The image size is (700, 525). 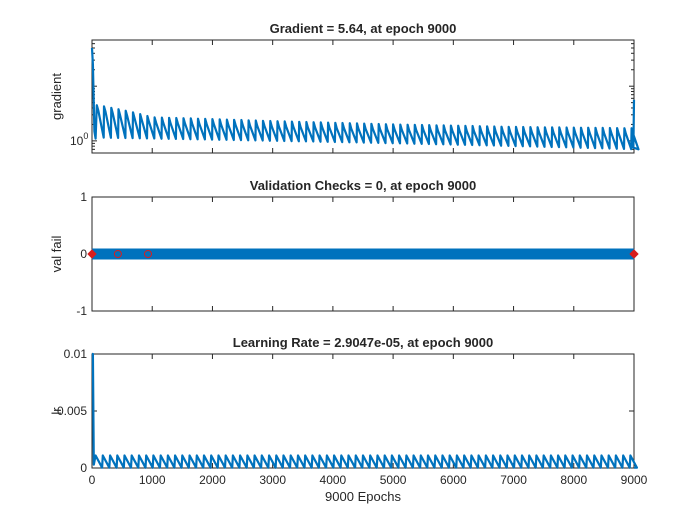 I want to click on y-tick-label: -1, so click(x=81, y=311).